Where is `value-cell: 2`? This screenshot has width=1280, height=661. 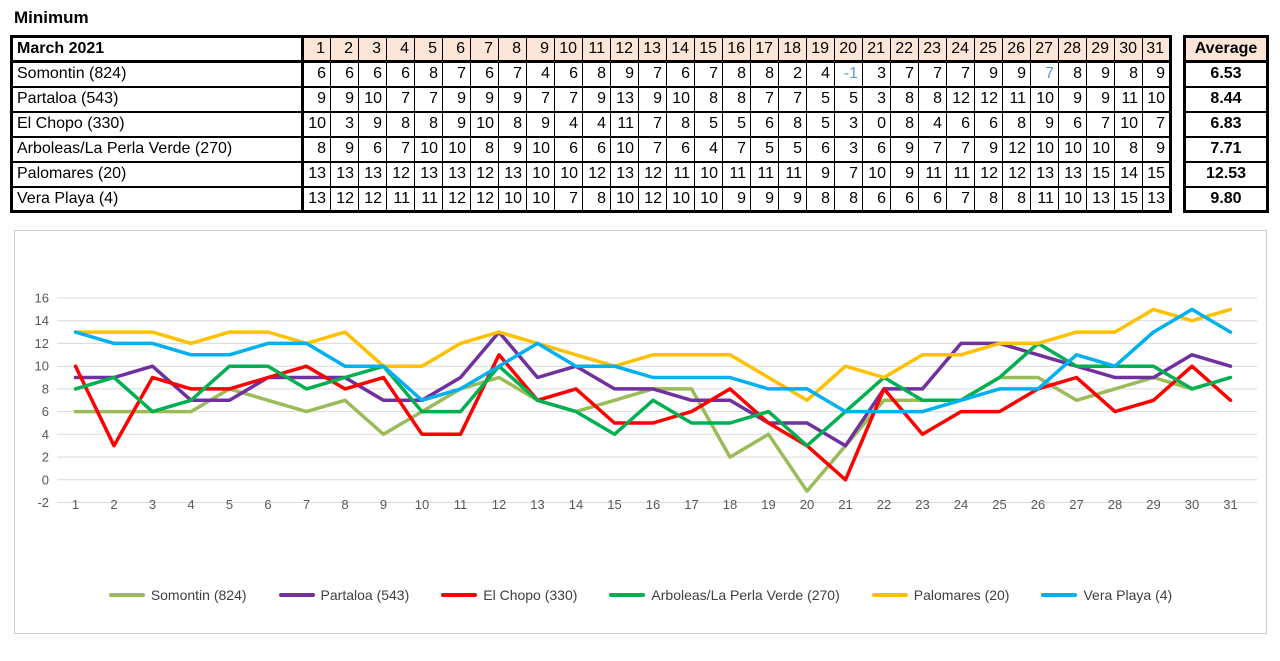 value-cell: 2 is located at coordinates (792, 74).